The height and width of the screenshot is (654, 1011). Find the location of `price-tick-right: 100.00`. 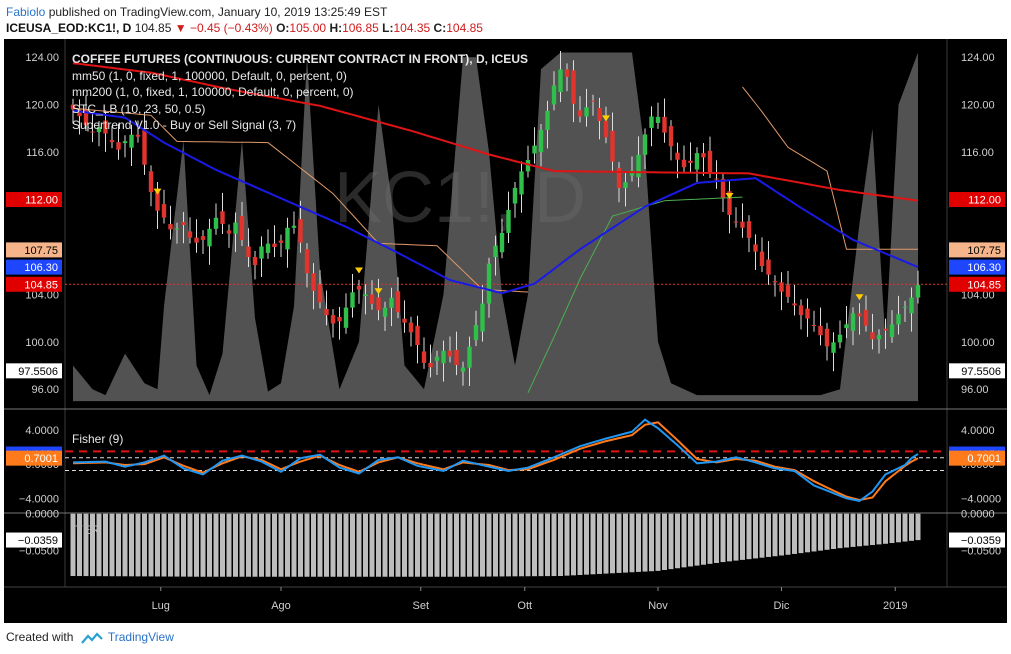

price-tick-right: 100.00 is located at coordinates (978, 343).